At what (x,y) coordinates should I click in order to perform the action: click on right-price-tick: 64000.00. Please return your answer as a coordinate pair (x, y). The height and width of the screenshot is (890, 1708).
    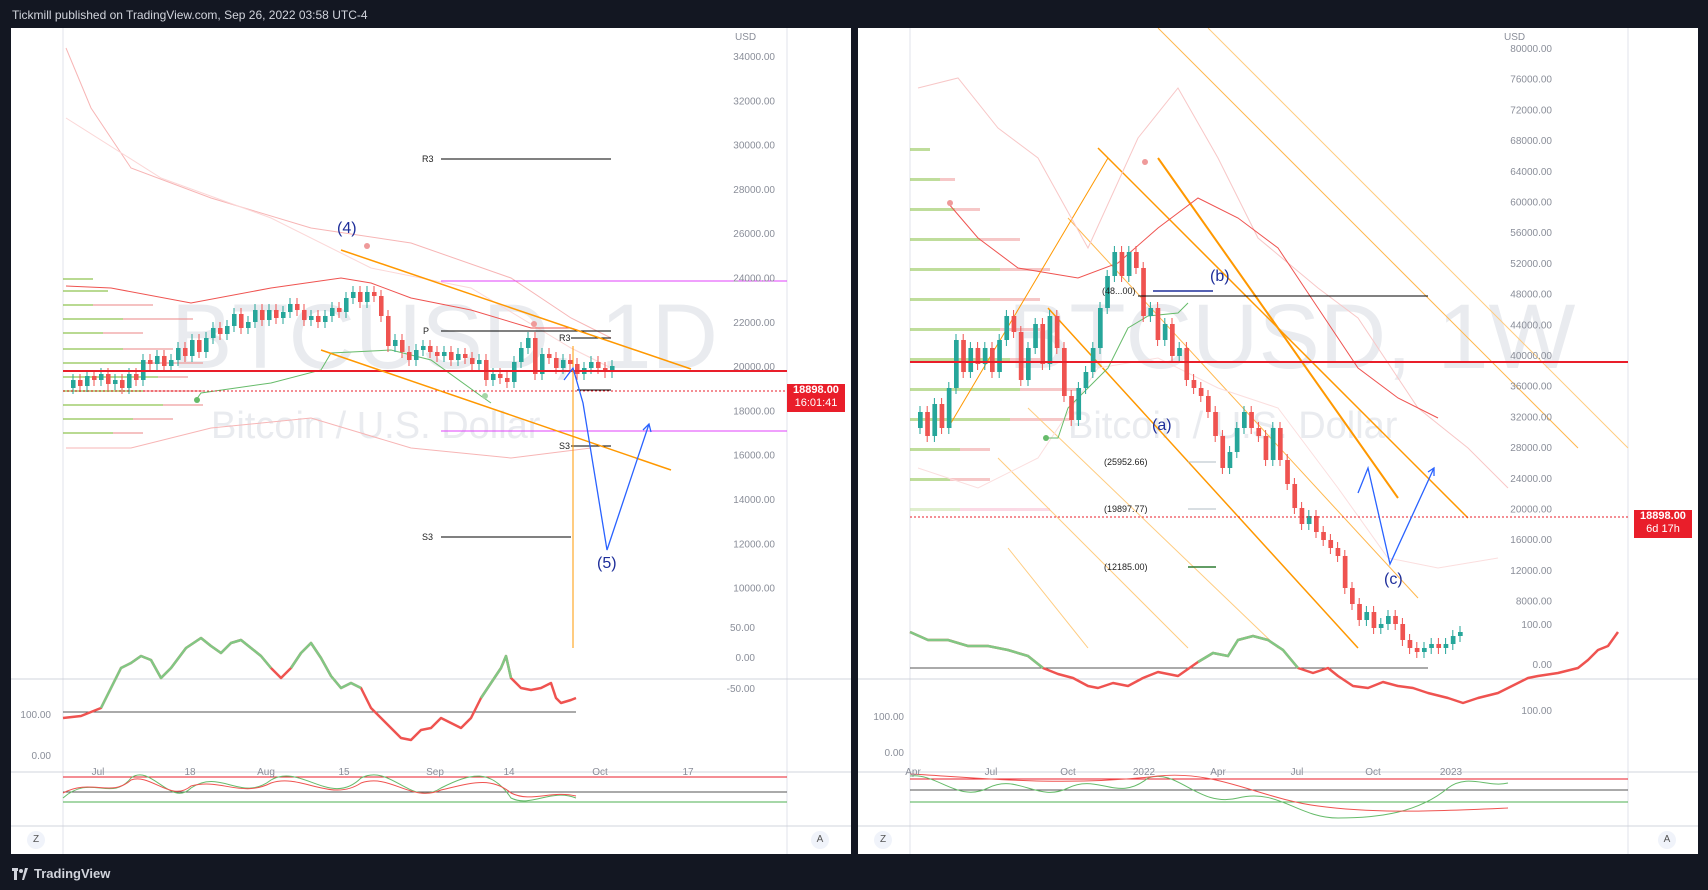
    Looking at the image, I should click on (1531, 172).